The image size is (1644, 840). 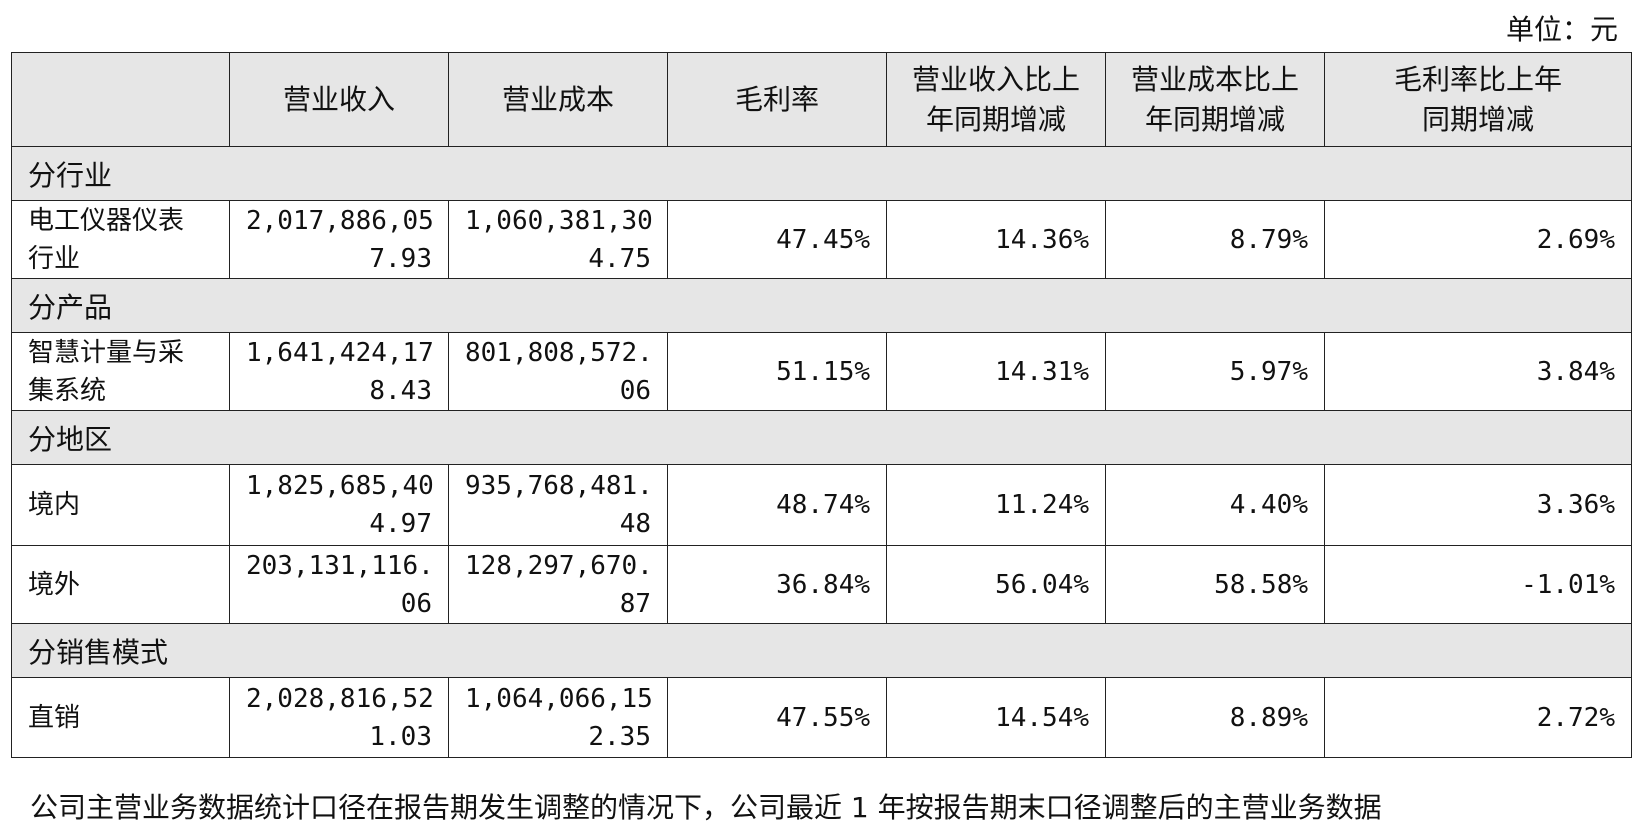 What do you see at coordinates (635, 524) in the screenshot?
I see `cost-line2: 48` at bounding box center [635, 524].